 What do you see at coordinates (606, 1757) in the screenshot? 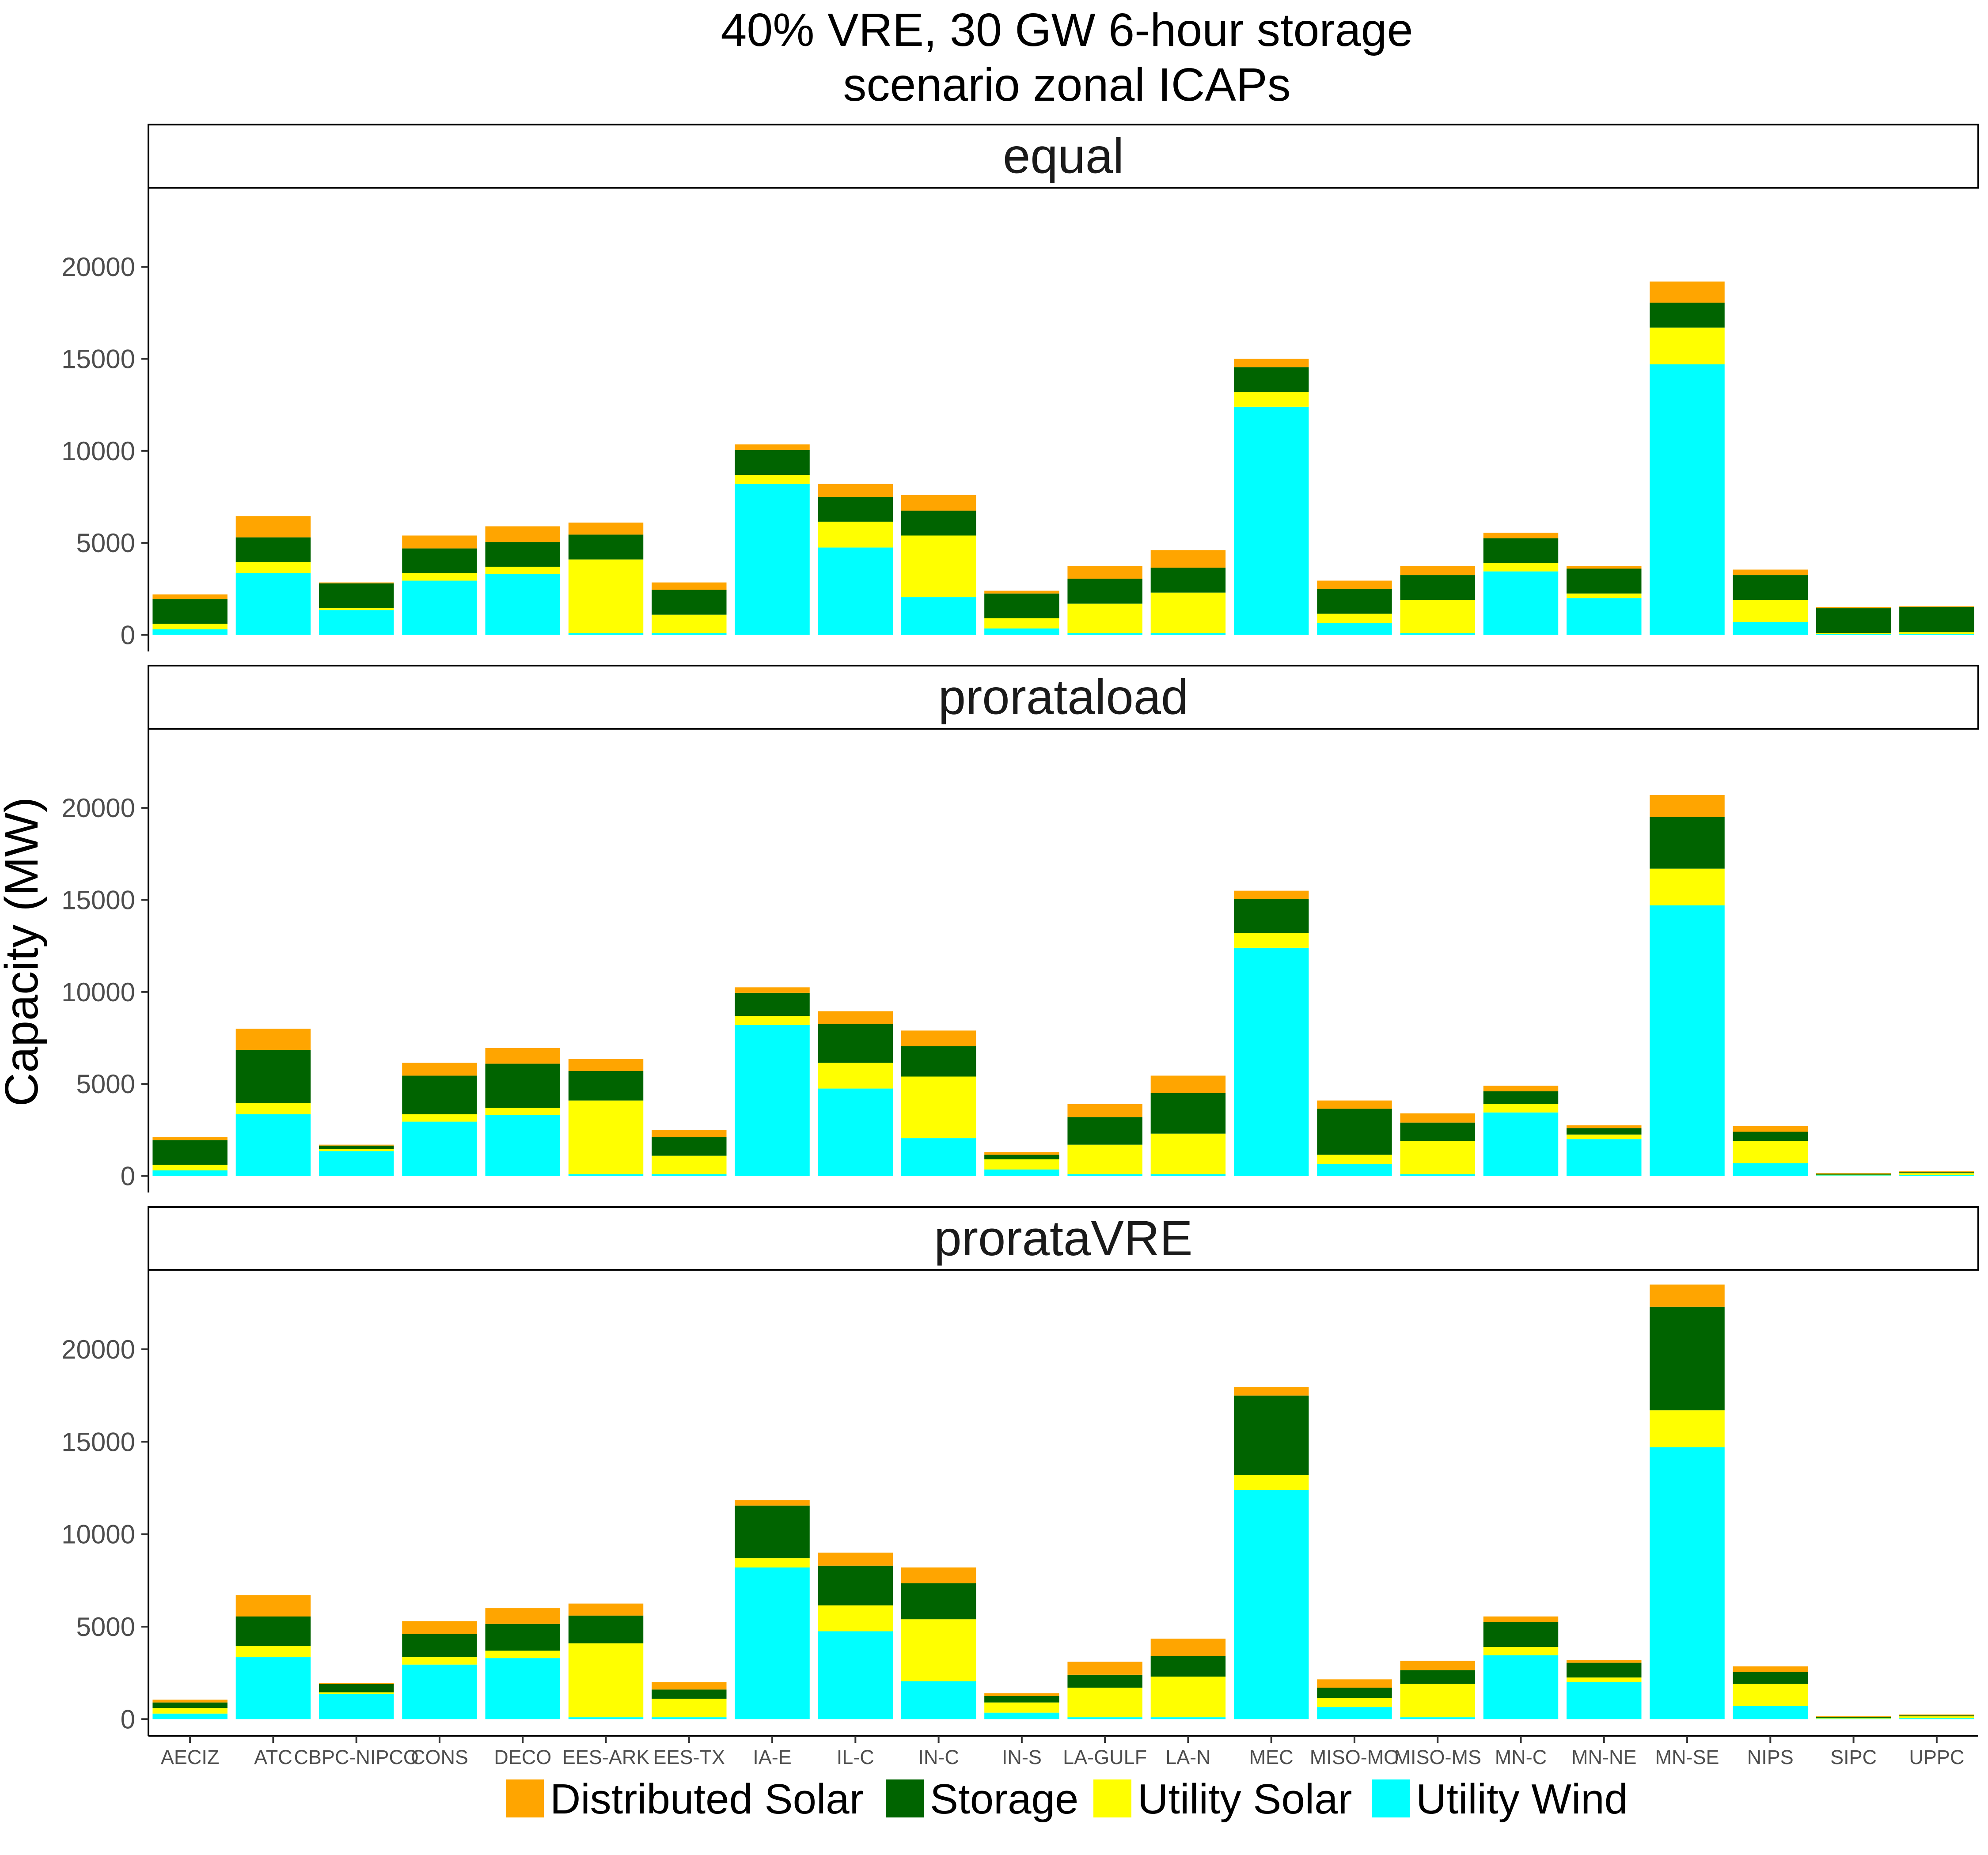
I see `x-tick-label: EES-ARK` at bounding box center [606, 1757].